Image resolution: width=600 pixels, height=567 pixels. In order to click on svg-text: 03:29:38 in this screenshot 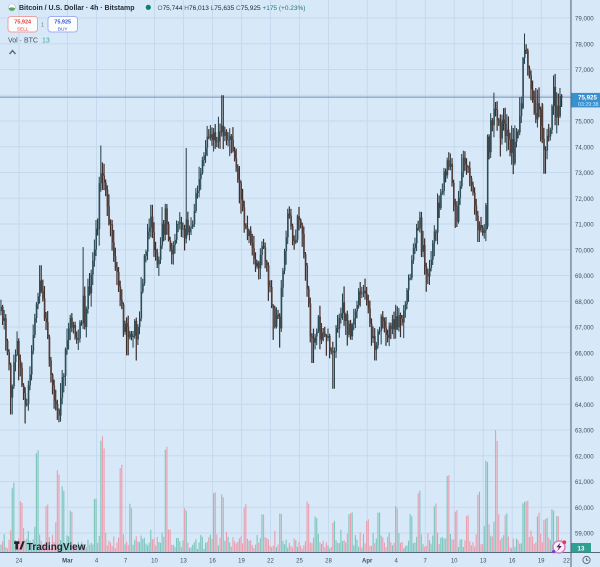, I will do `click(588, 105)`.